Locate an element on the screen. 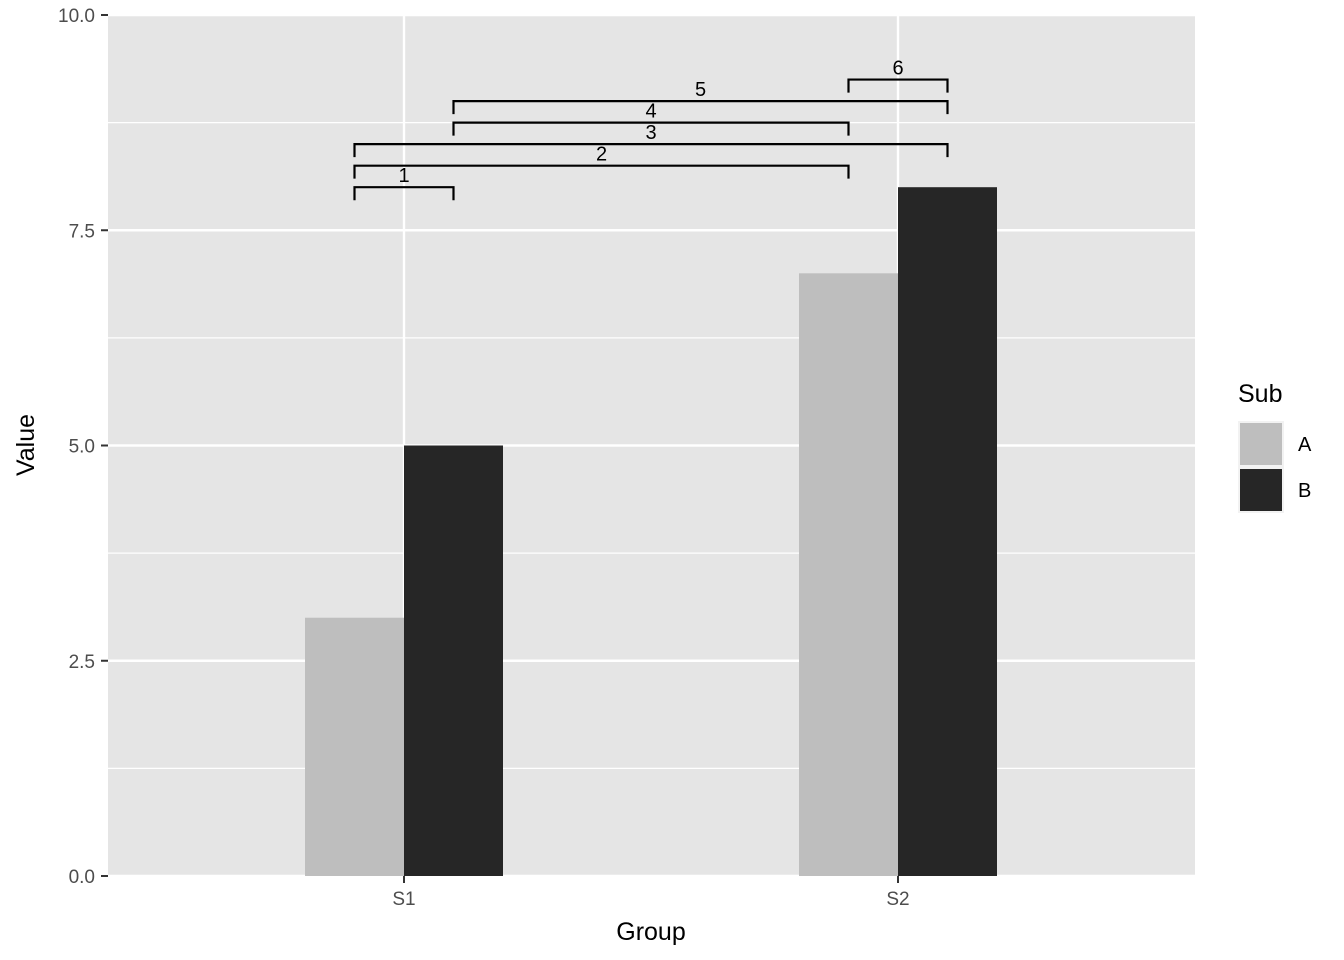 The image size is (1344, 960). bar-s2-a is located at coordinates (848, 574).